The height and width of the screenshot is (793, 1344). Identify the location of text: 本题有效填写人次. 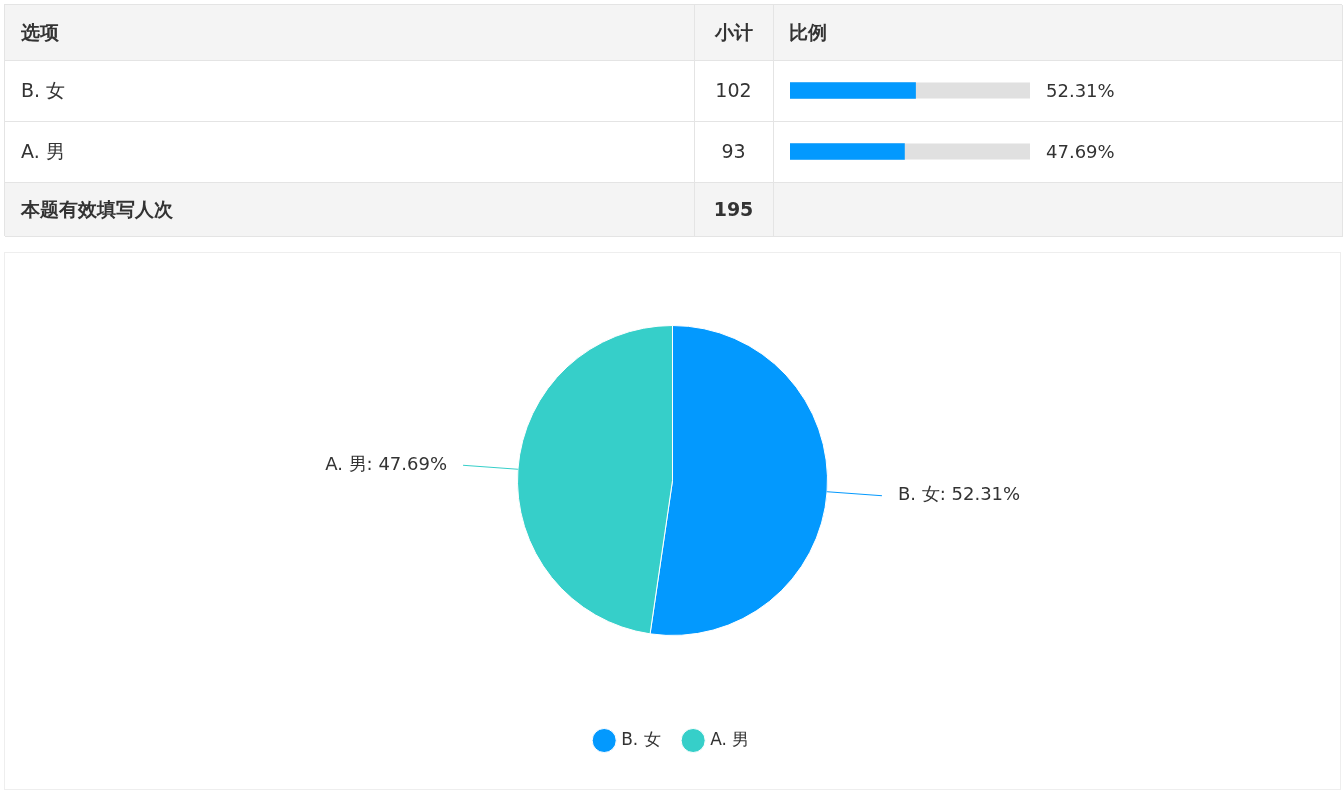
(350, 209).